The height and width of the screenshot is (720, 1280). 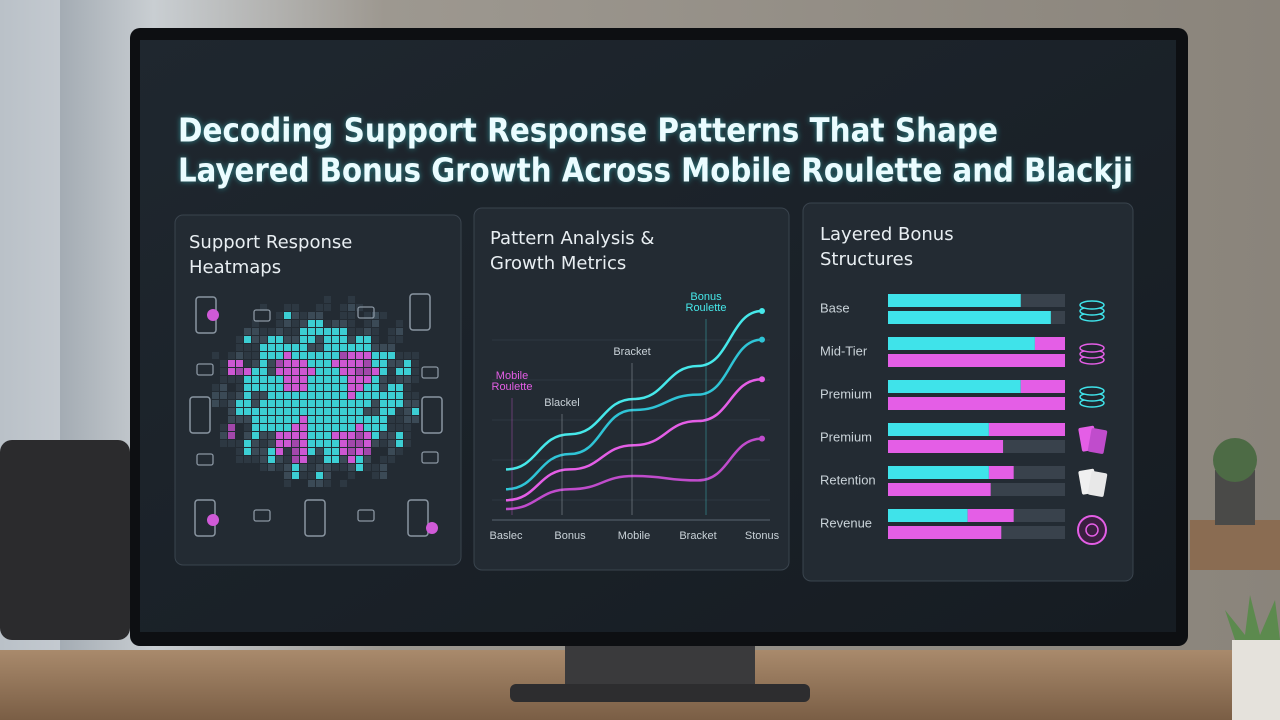 I want to click on panel-title: Structures, so click(x=866, y=259).